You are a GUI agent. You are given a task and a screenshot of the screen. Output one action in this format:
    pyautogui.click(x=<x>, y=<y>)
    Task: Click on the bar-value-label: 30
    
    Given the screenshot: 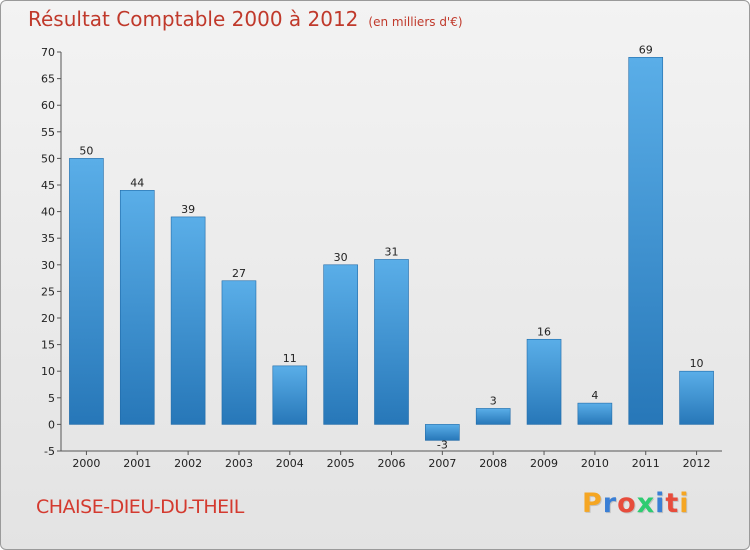 What is the action you would take?
    pyautogui.click(x=341, y=257)
    